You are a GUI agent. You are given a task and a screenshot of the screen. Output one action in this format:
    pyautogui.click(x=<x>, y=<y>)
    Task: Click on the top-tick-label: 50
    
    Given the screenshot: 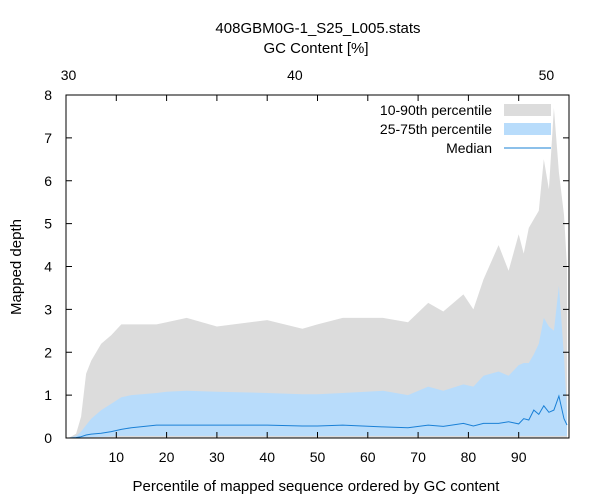 What is the action you would take?
    pyautogui.click(x=547, y=75)
    